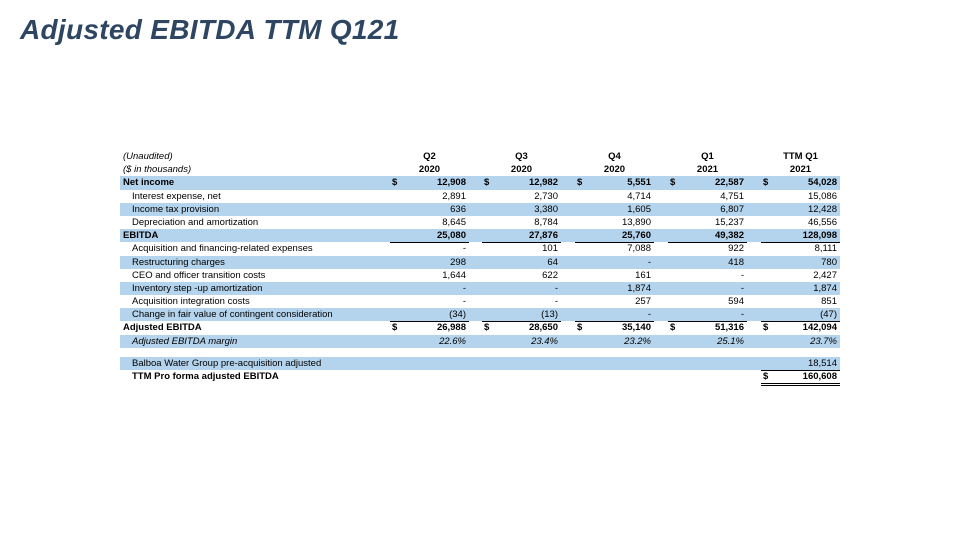 The width and height of the screenshot is (960, 540). What do you see at coordinates (800, 156) in the screenshot?
I see `period-ttm-q1: TTM Q1` at bounding box center [800, 156].